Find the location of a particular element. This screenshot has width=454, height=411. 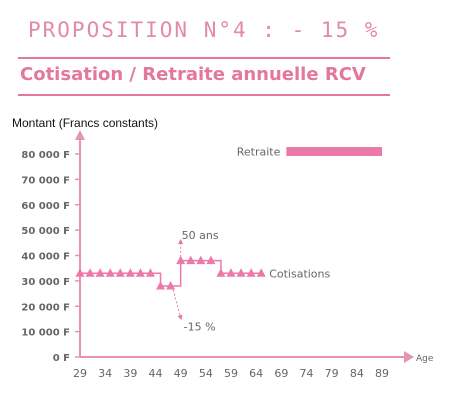

x-tick-label: 79 is located at coordinates (332, 373).